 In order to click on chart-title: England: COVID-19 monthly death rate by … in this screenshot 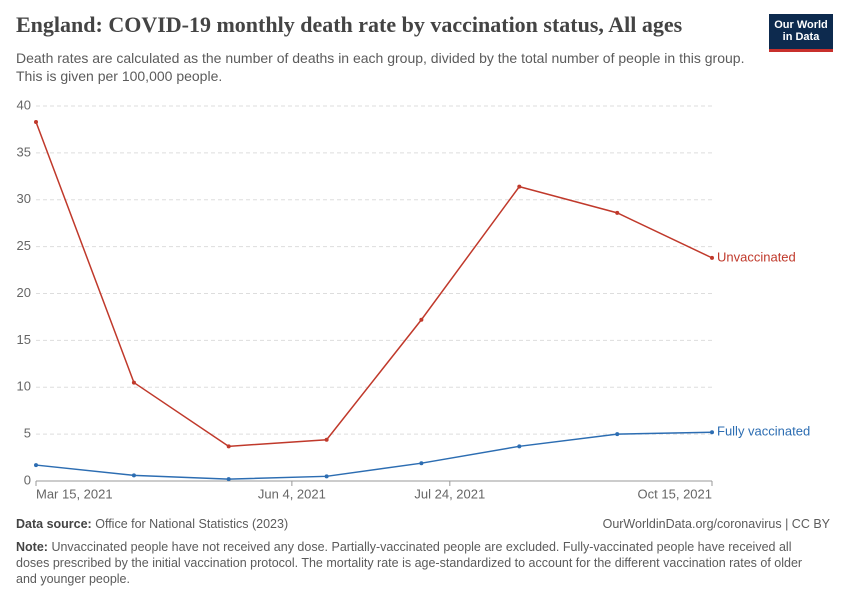, I will do `click(349, 24)`.